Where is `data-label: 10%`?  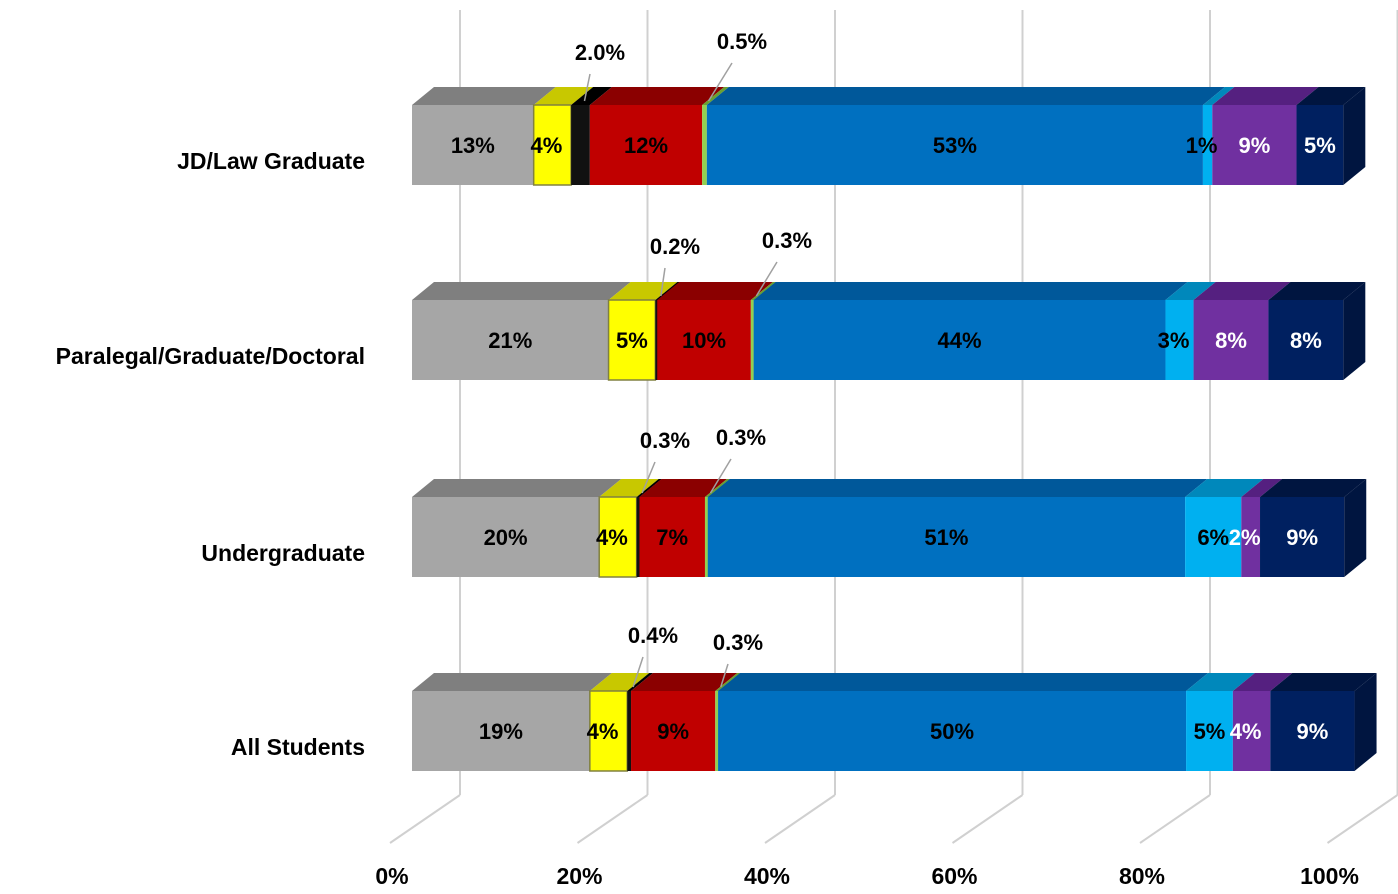 data-label: 10% is located at coordinates (704, 340).